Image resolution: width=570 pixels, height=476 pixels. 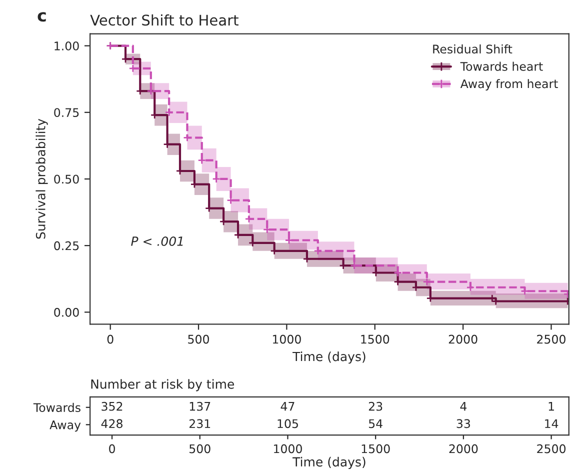 I want to click on data-label: 54, so click(x=375, y=423).